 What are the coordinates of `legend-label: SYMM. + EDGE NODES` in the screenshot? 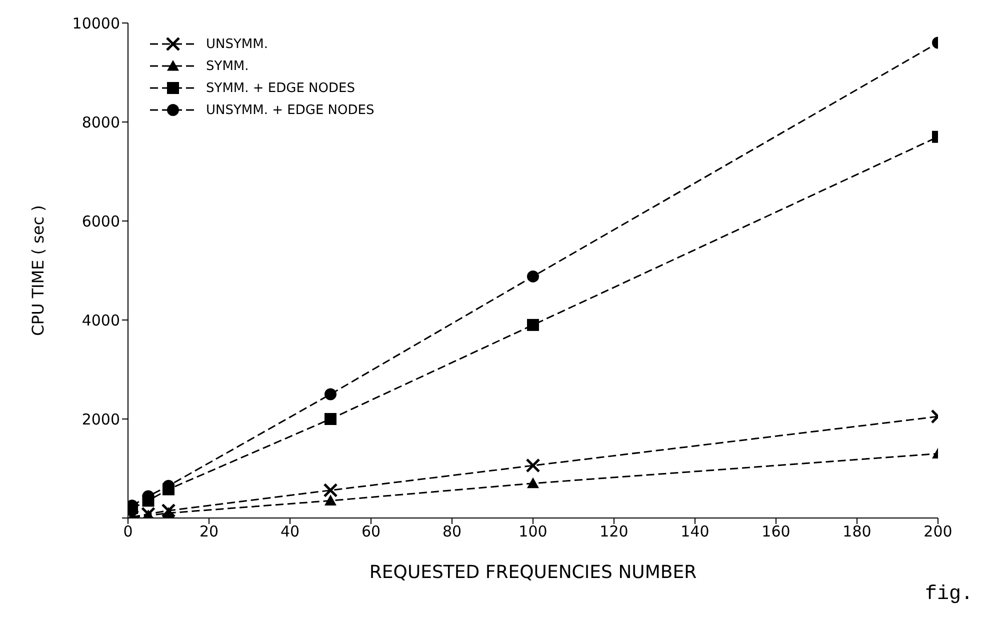 It's located at (280, 88).